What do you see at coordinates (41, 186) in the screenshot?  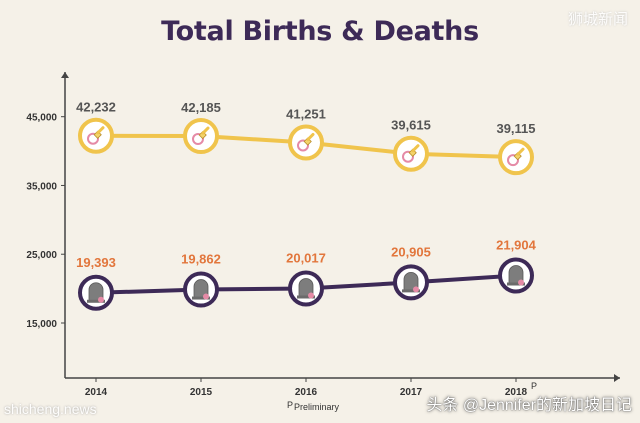 I see `y-tick-label: 35,000` at bounding box center [41, 186].